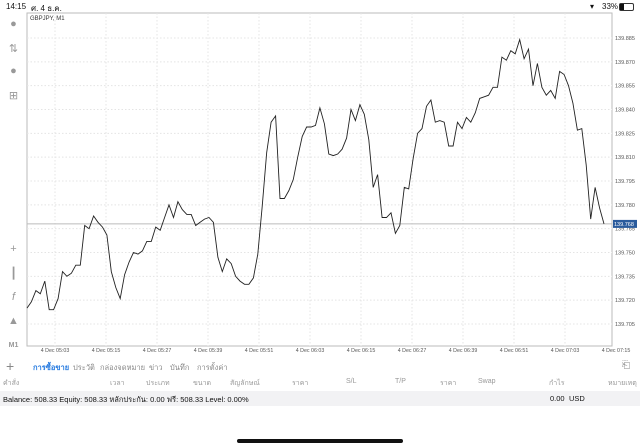 The width and height of the screenshot is (640, 447). What do you see at coordinates (13, 71) in the screenshot?
I see `chat-icon: ●` at bounding box center [13, 71].